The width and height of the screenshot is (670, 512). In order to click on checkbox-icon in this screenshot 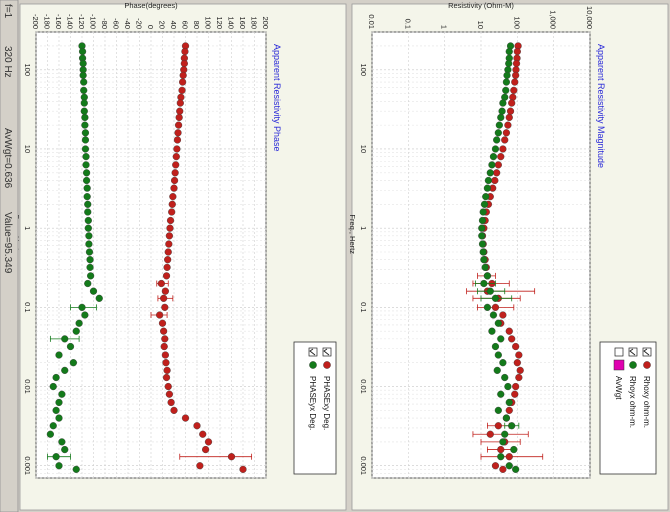, I will do `click(619, 352)`.